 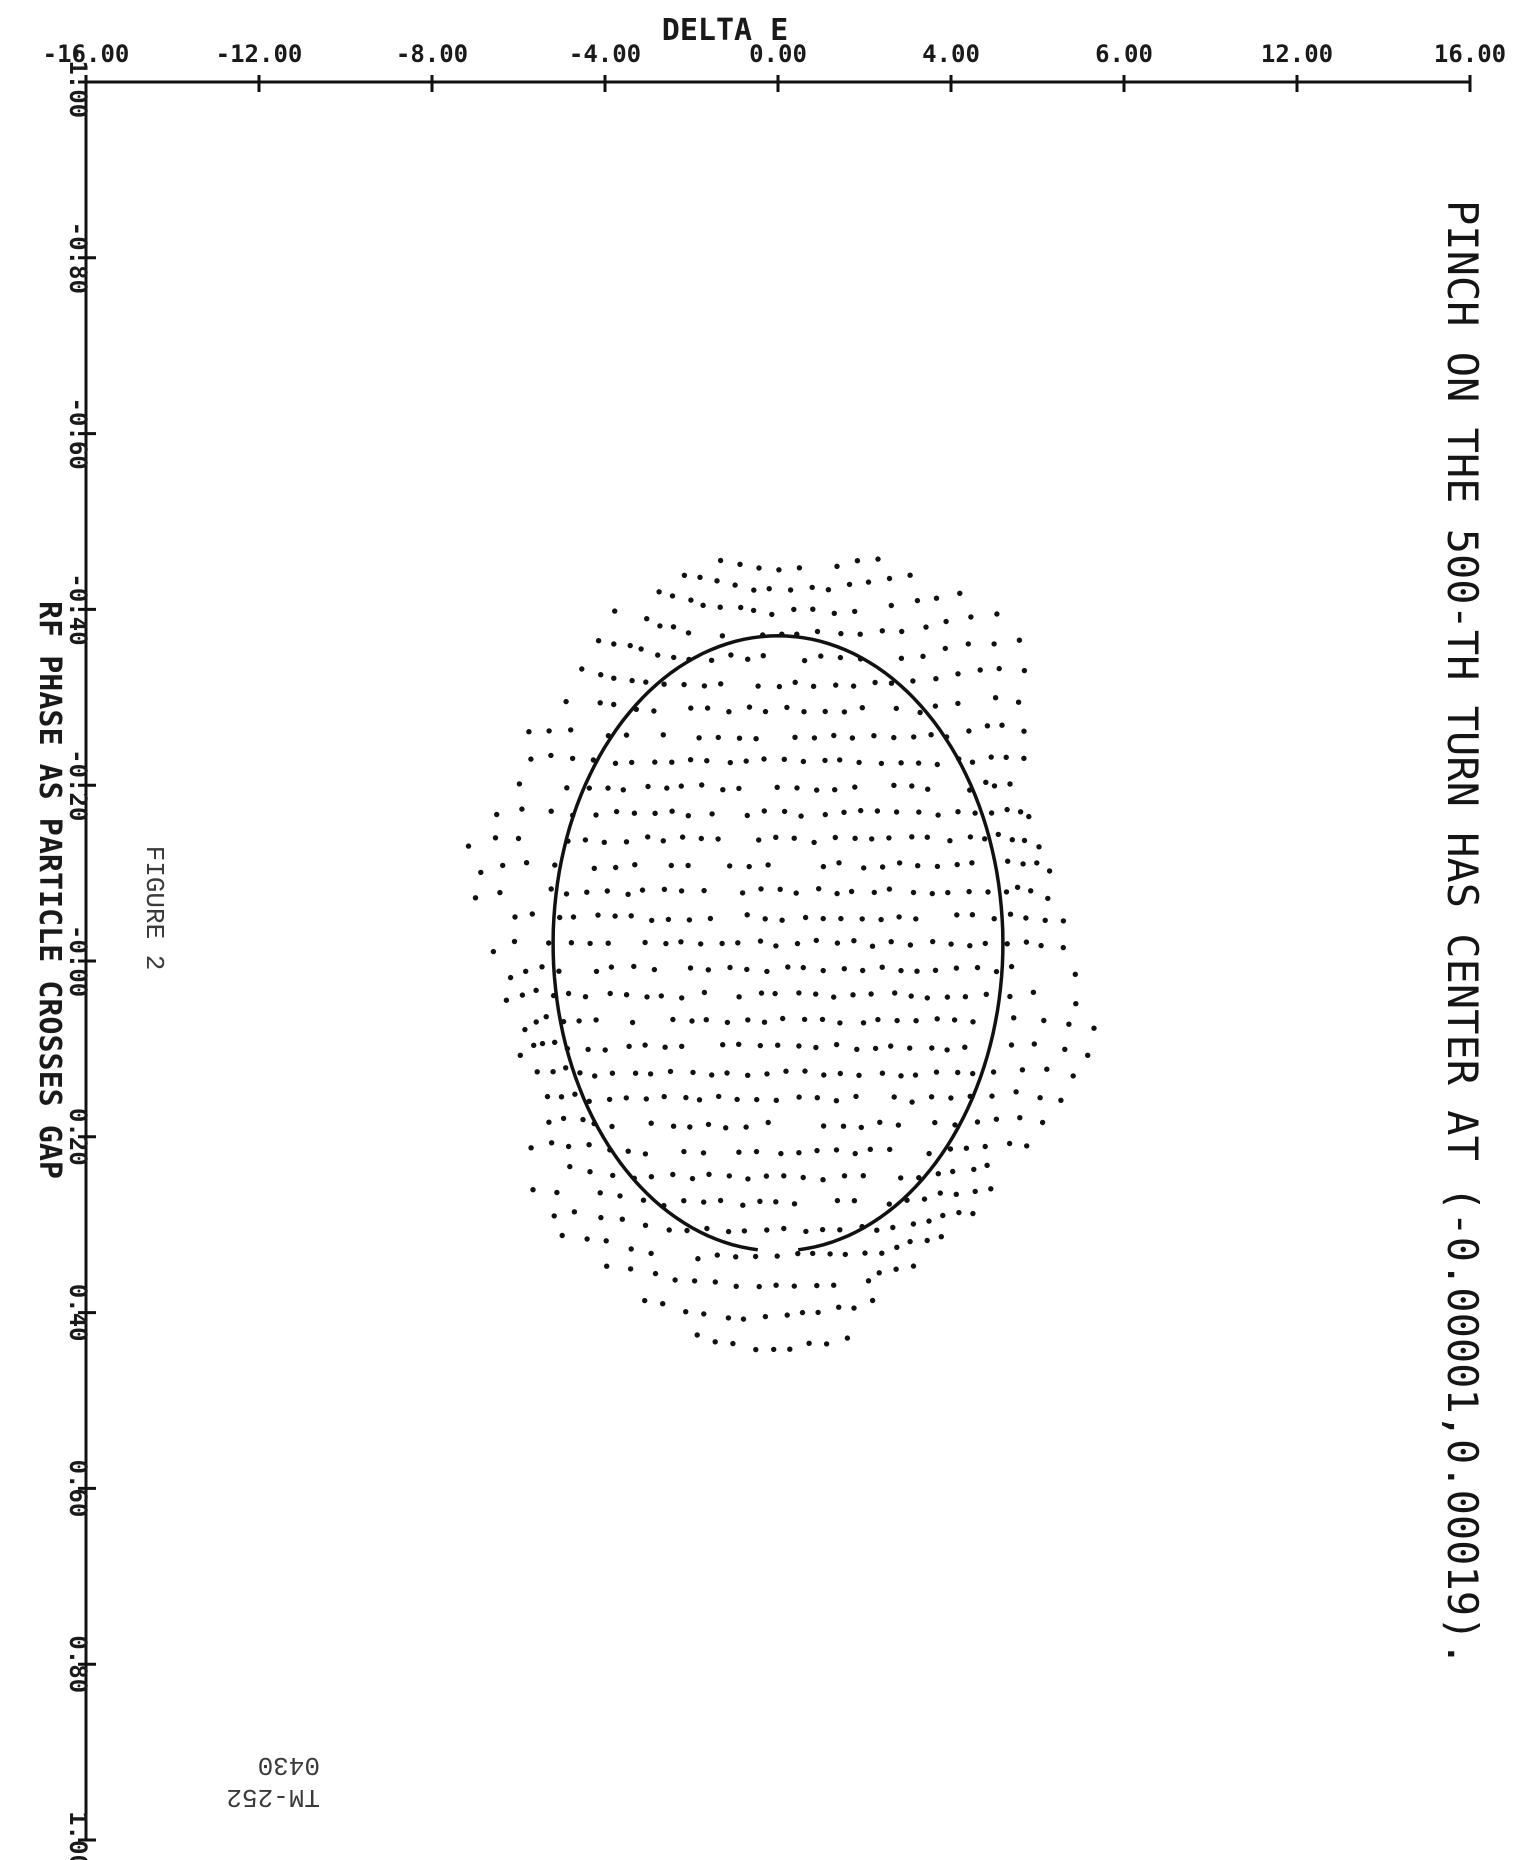 What do you see at coordinates (432, 54) in the screenshot?
I see `x-tick-label: -8.00` at bounding box center [432, 54].